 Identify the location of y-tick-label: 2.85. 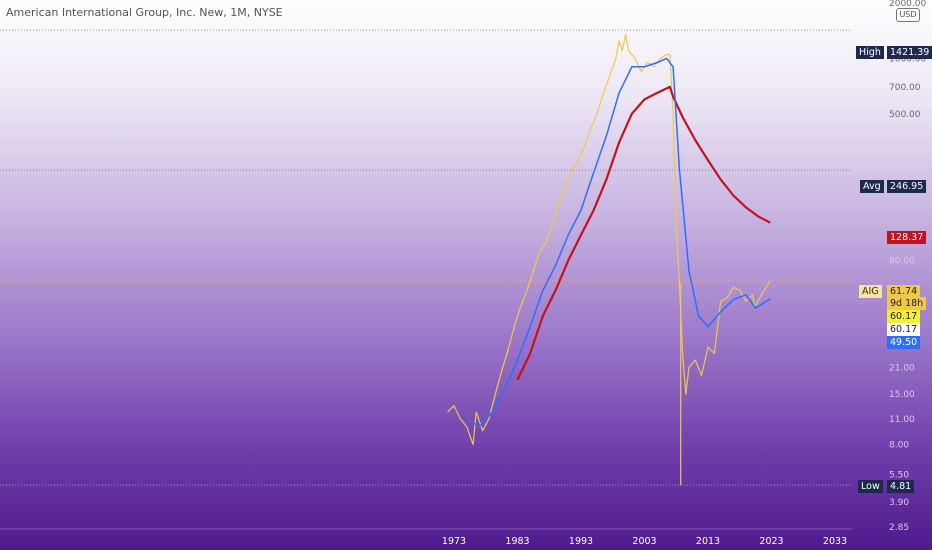
(899, 528).